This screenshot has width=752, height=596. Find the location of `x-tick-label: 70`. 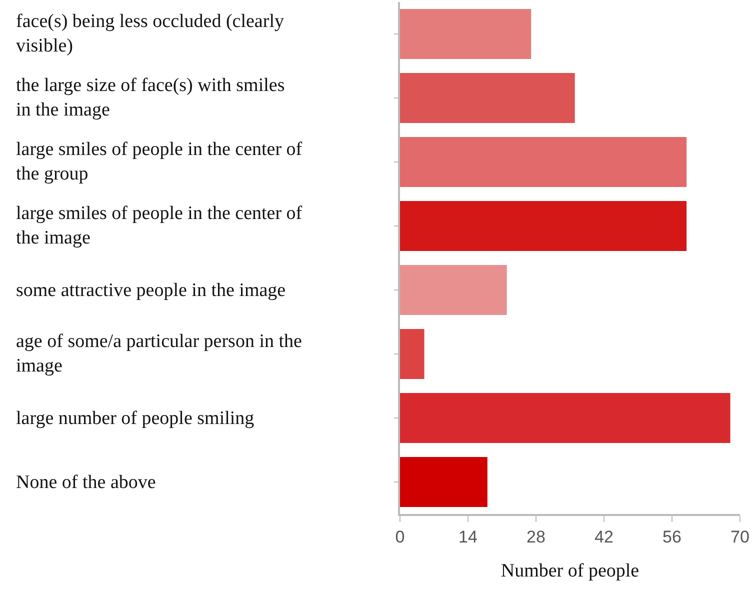

x-tick-label: 70 is located at coordinates (740, 536).